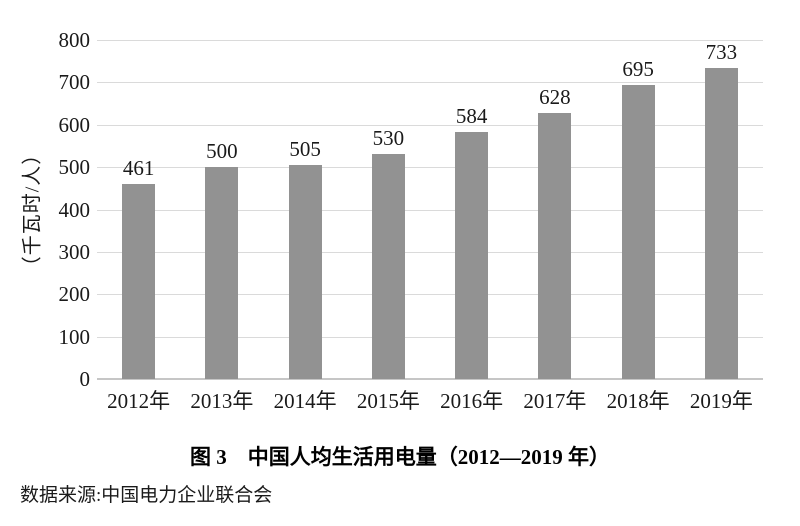  What do you see at coordinates (222, 151) in the screenshot?
I see `bar-value-label: 500` at bounding box center [222, 151].